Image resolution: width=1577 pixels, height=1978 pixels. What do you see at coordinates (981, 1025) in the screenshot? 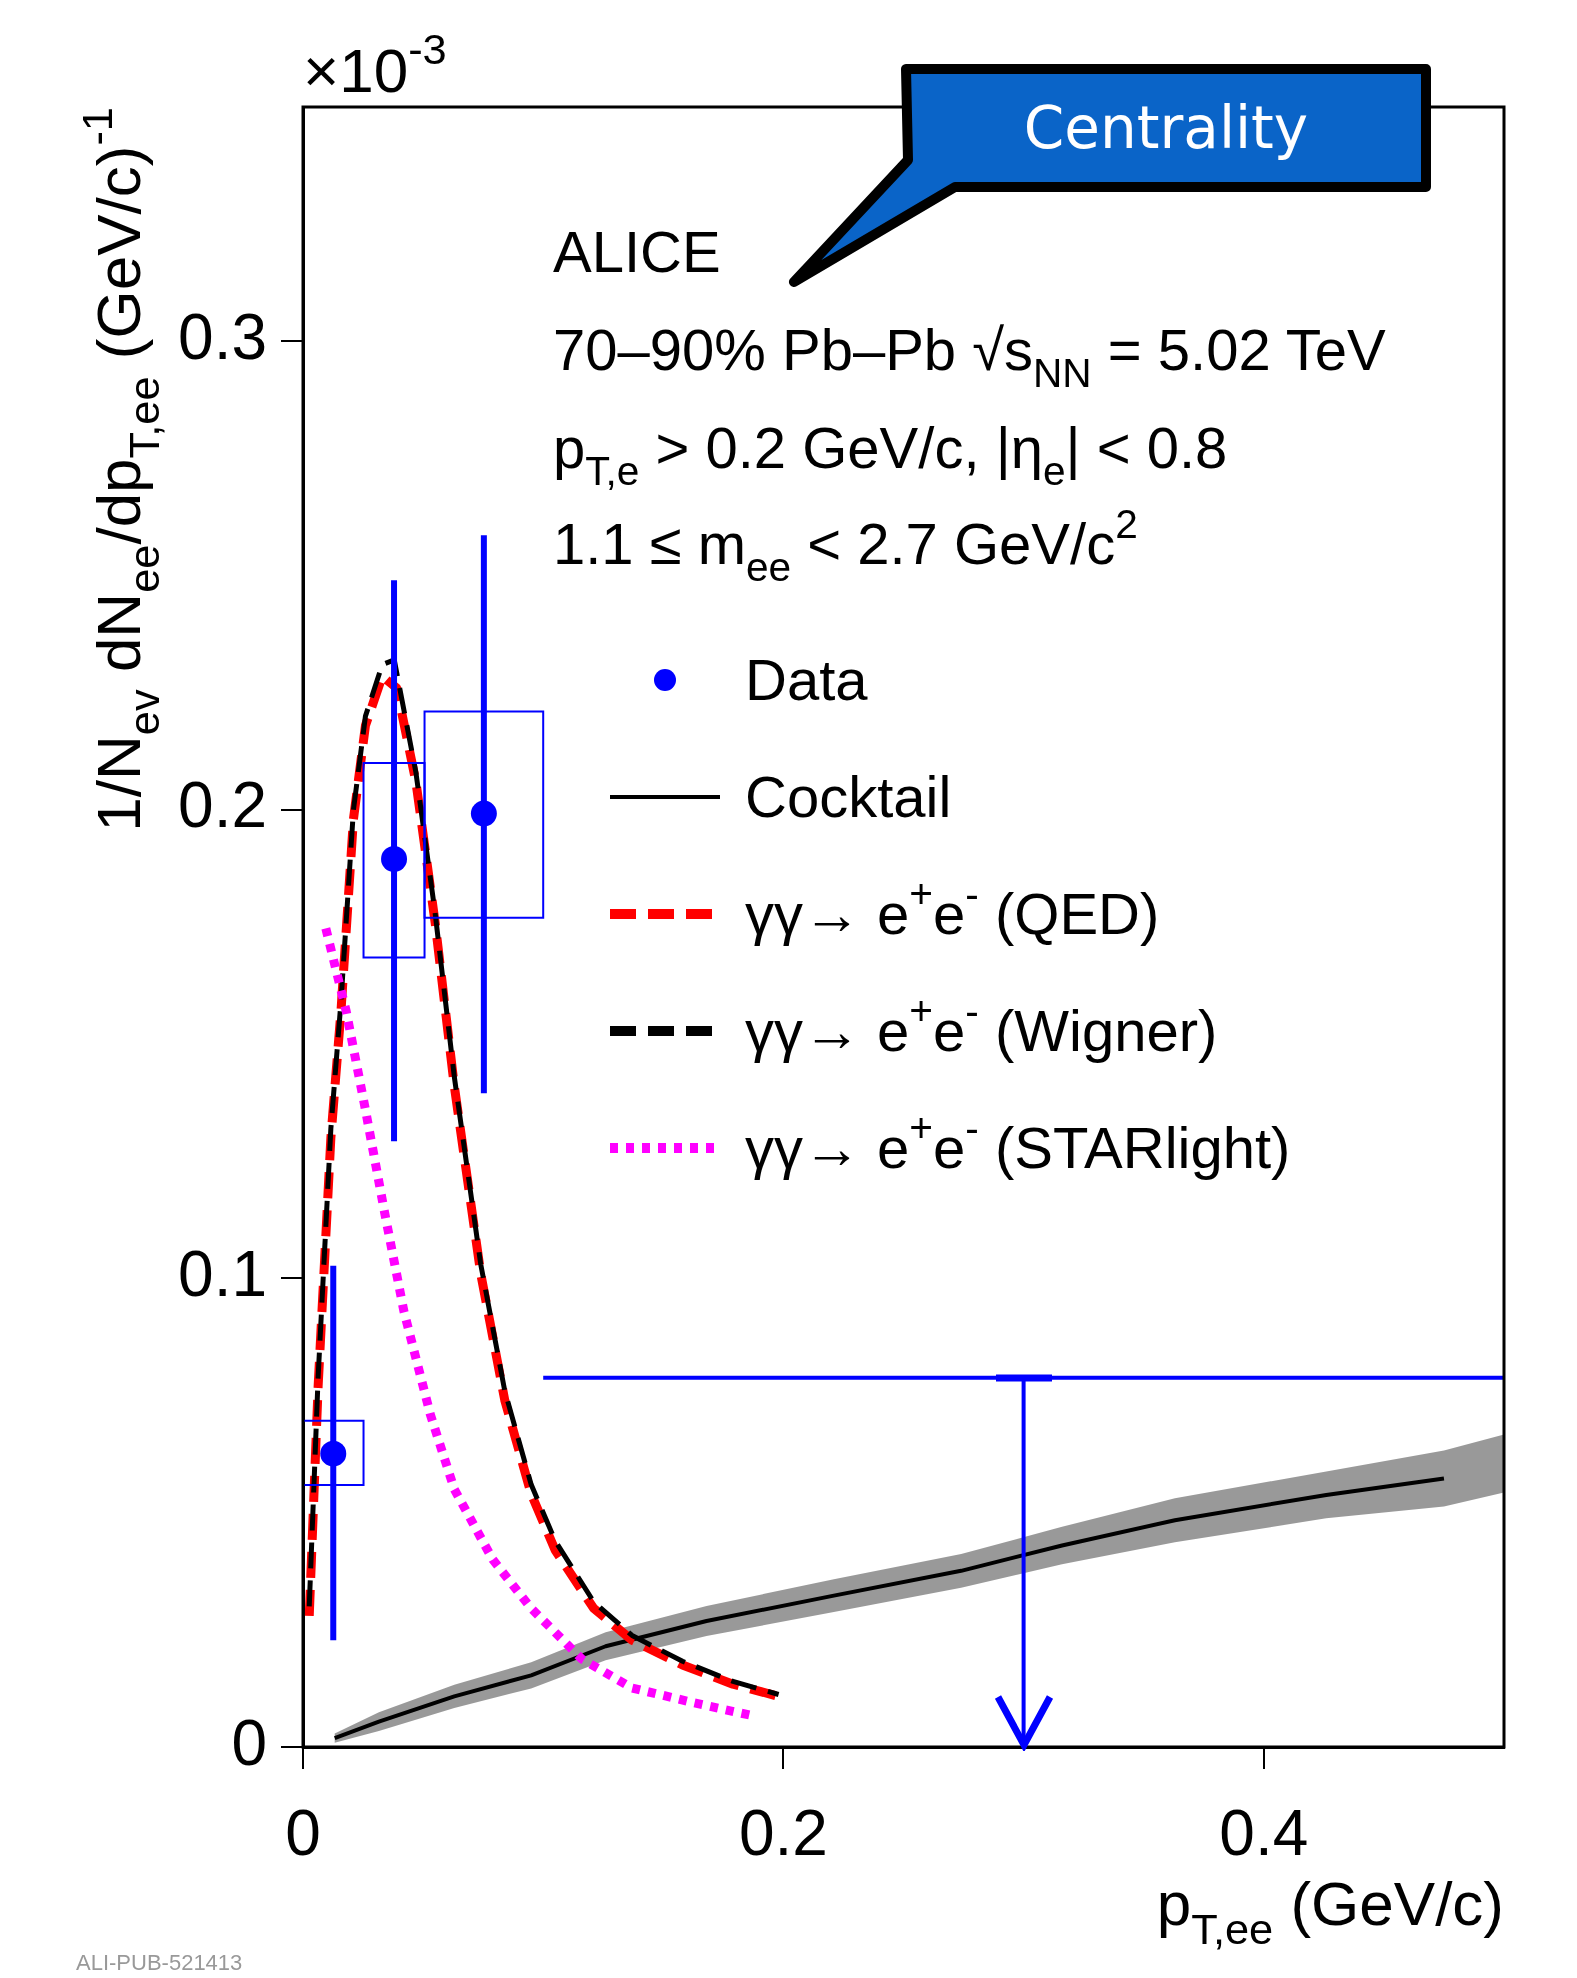
I see `legend-label: γγ→ e+e- (Wigner)` at bounding box center [981, 1025].